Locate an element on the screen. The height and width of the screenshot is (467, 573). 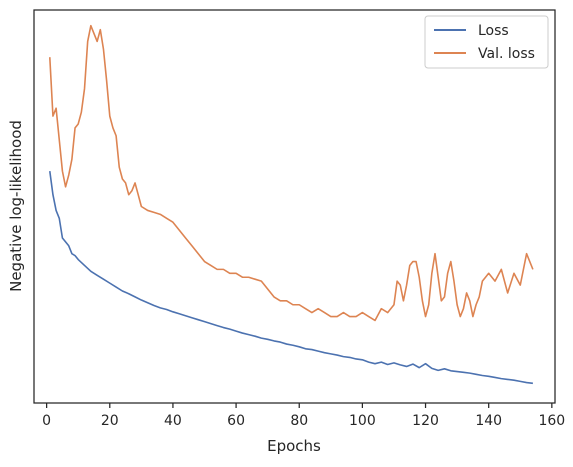
legend-label-loss: Loss is located at coordinates (493, 31).